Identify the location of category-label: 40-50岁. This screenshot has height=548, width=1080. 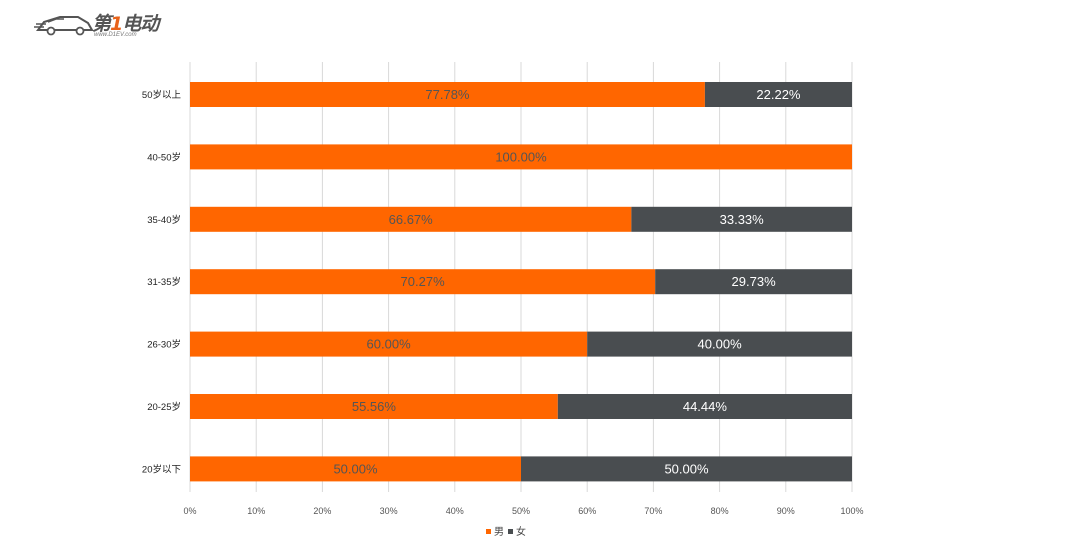
(164, 157).